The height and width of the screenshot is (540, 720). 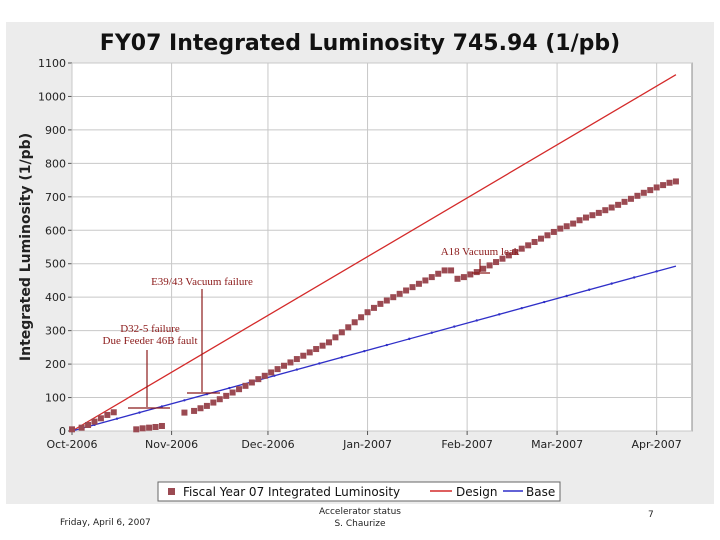 I want to click on legend-box, so click(x=359, y=491).